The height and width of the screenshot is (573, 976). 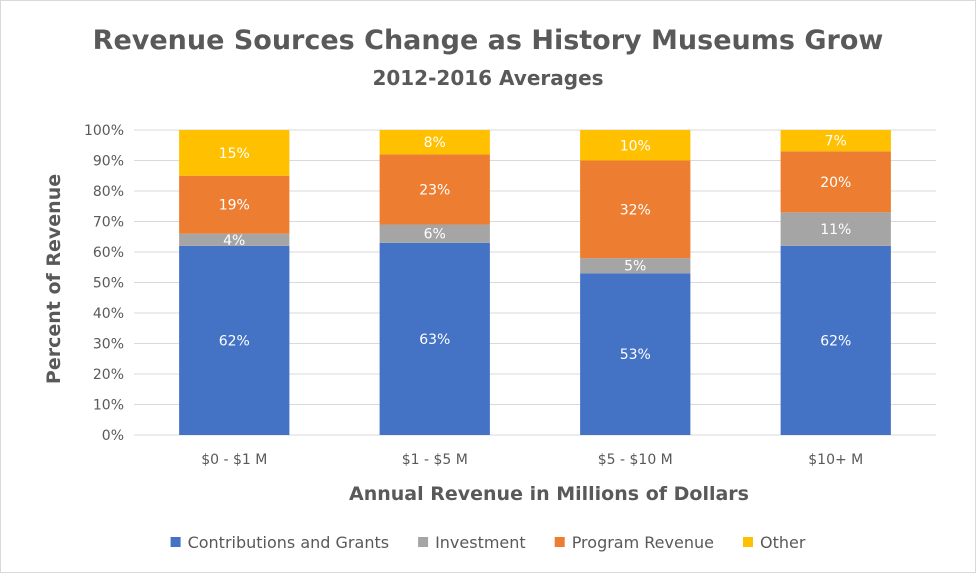 I want to click on data-label: 15%, so click(x=234, y=154).